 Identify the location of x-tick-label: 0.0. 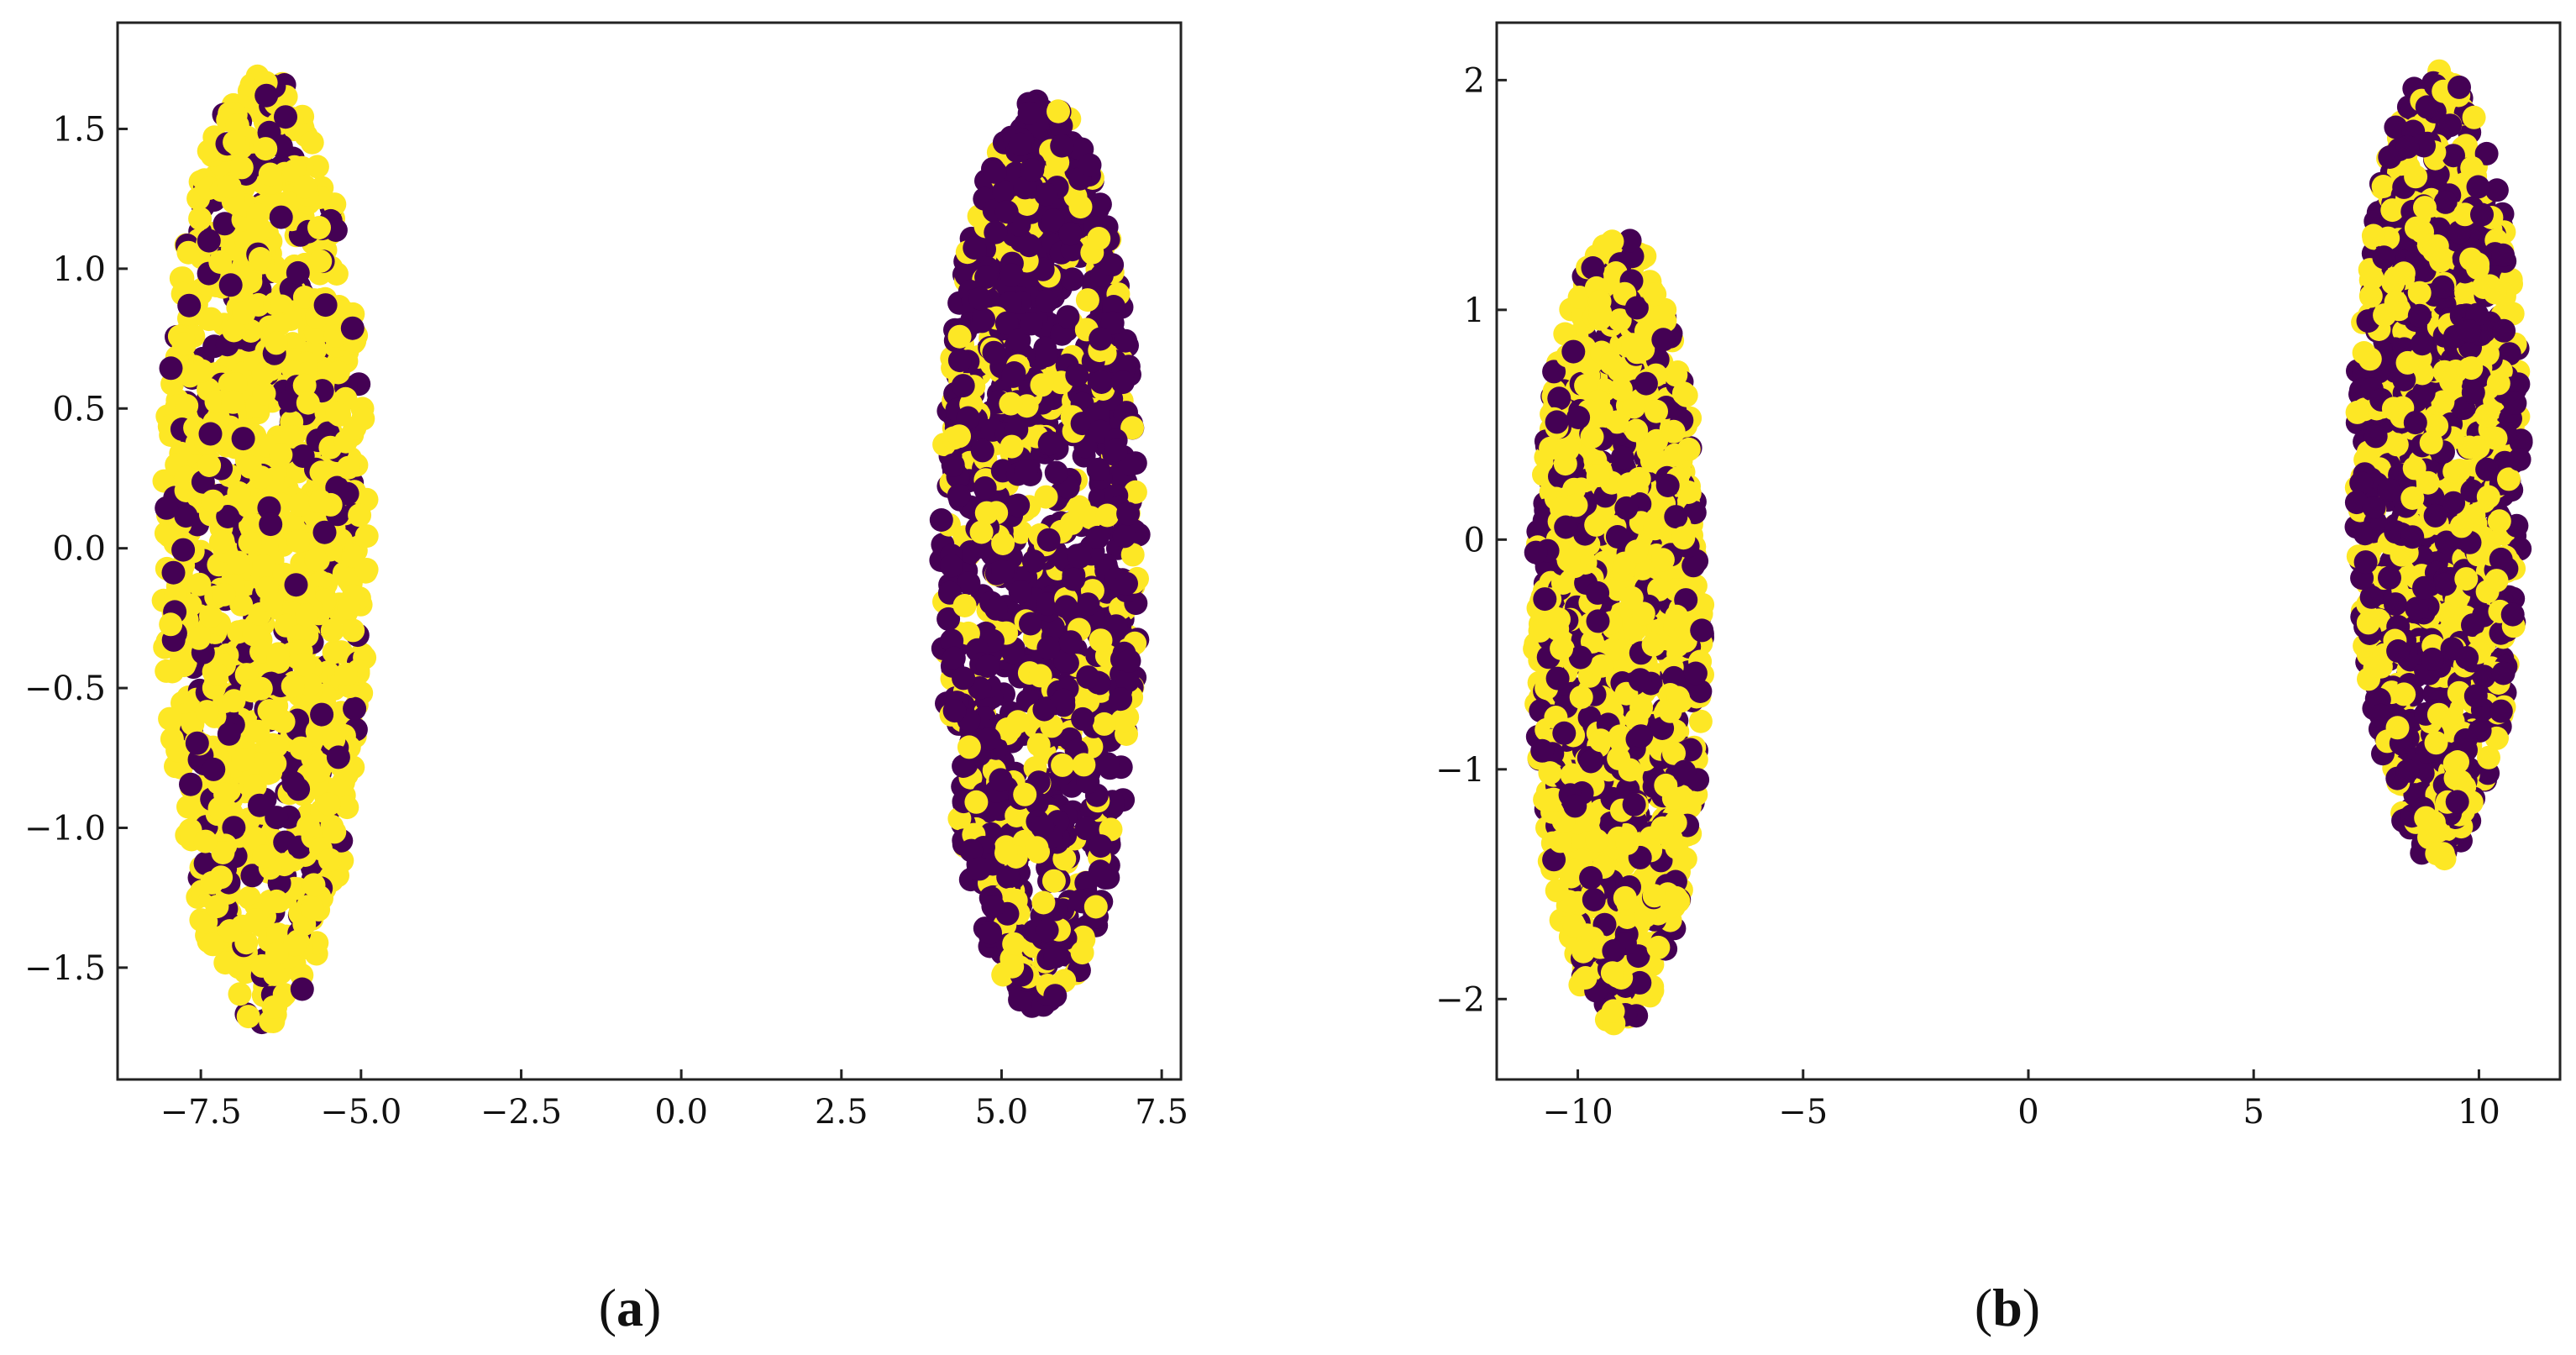
(681, 1112).